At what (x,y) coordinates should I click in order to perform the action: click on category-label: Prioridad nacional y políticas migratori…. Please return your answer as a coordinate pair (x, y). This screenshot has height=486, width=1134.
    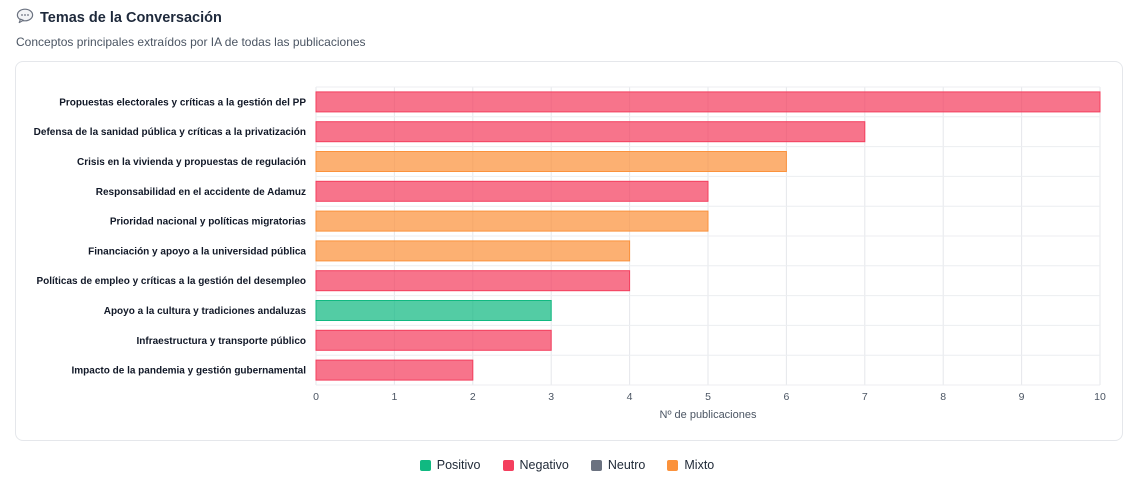
    Looking at the image, I should click on (208, 222).